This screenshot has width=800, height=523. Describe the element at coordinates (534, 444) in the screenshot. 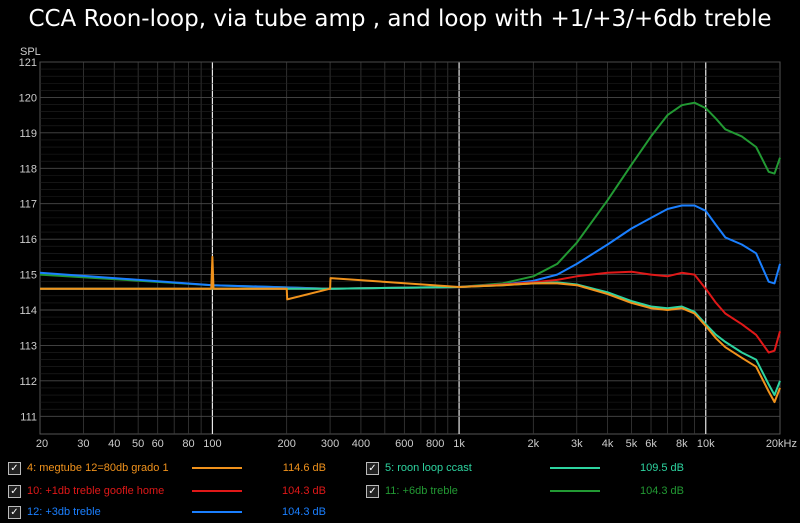

I see `x-tick-label: 2k` at that location.